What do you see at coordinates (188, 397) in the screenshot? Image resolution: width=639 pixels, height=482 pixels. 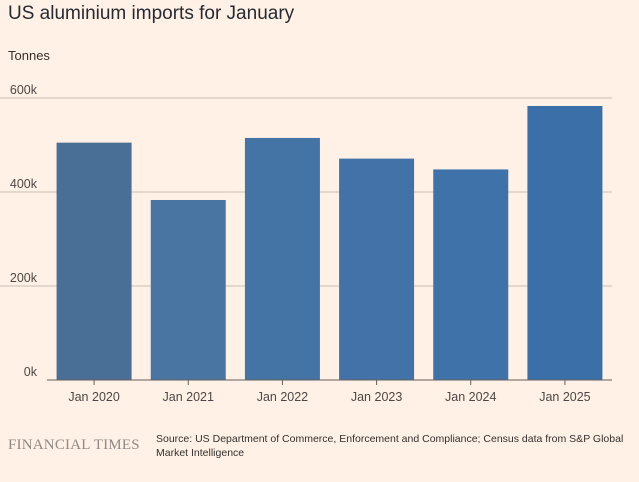 I see `x-tick-label: Jan 2021` at bounding box center [188, 397].